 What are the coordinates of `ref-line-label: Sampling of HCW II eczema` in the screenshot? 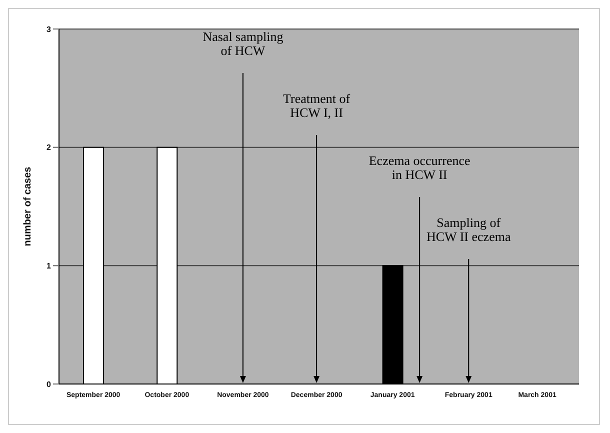 It's located at (468, 229).